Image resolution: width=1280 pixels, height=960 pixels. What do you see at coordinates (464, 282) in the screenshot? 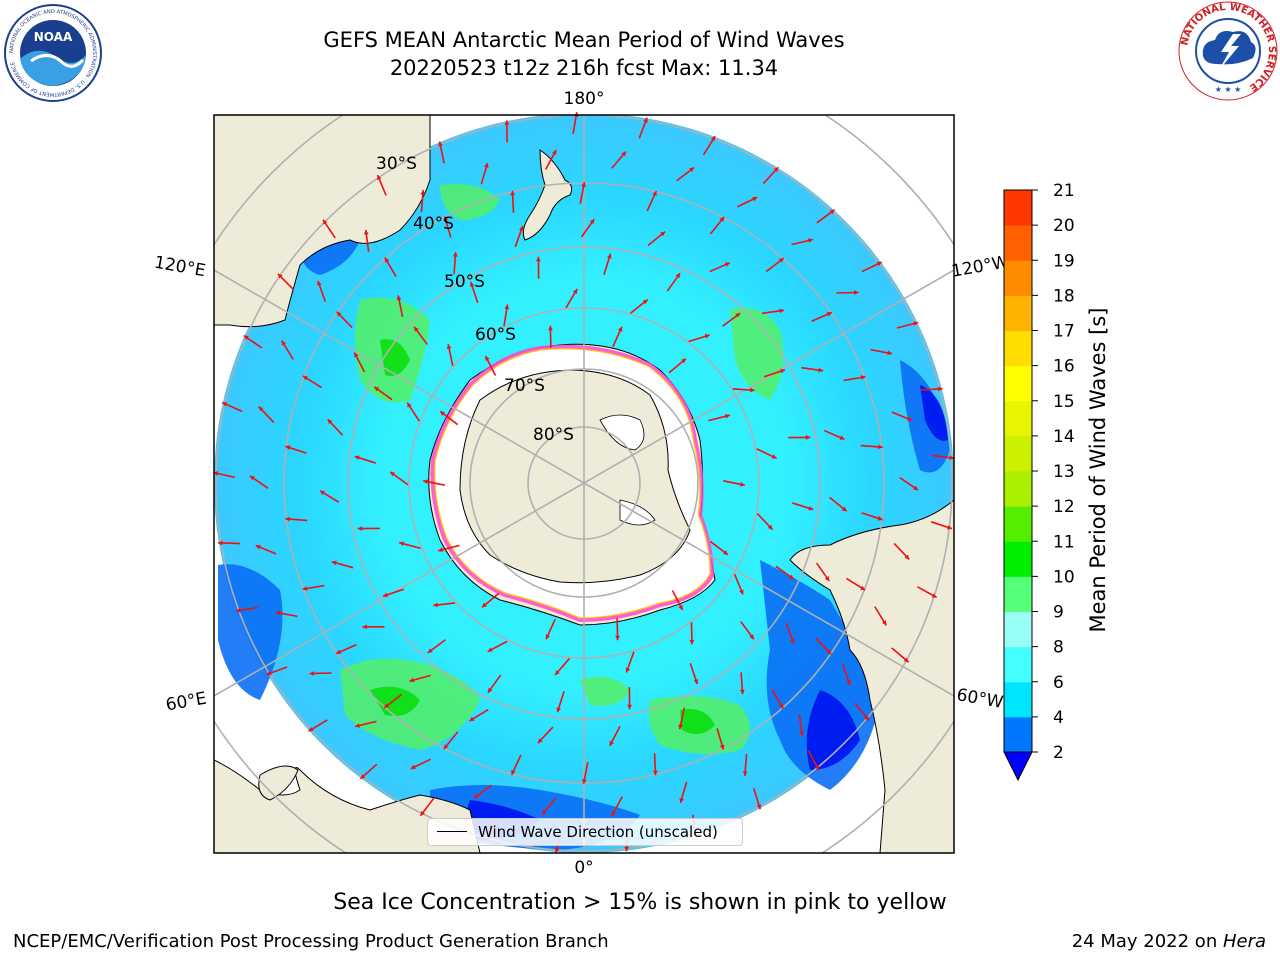
I see `lat-label-50s: 50°S` at bounding box center [464, 282].